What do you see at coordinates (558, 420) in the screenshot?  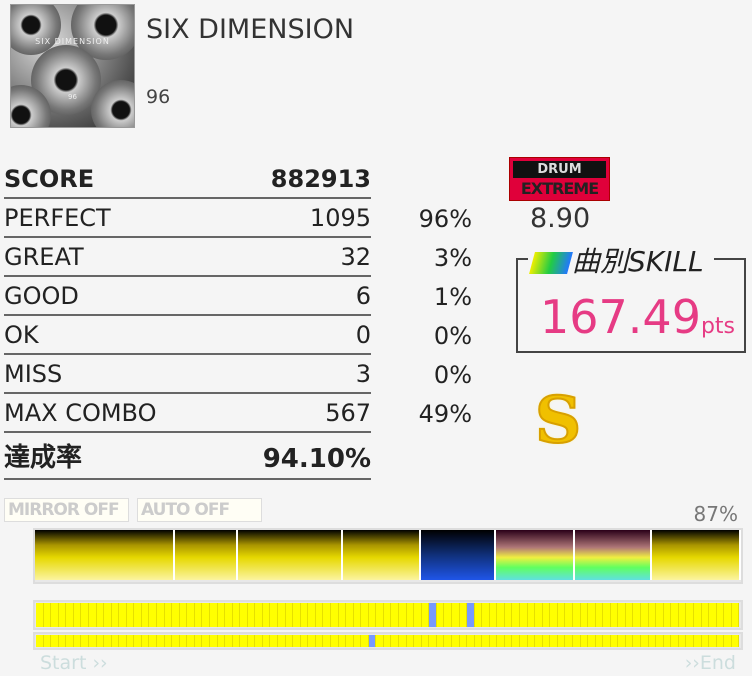 I see `rank-badge: S` at bounding box center [558, 420].